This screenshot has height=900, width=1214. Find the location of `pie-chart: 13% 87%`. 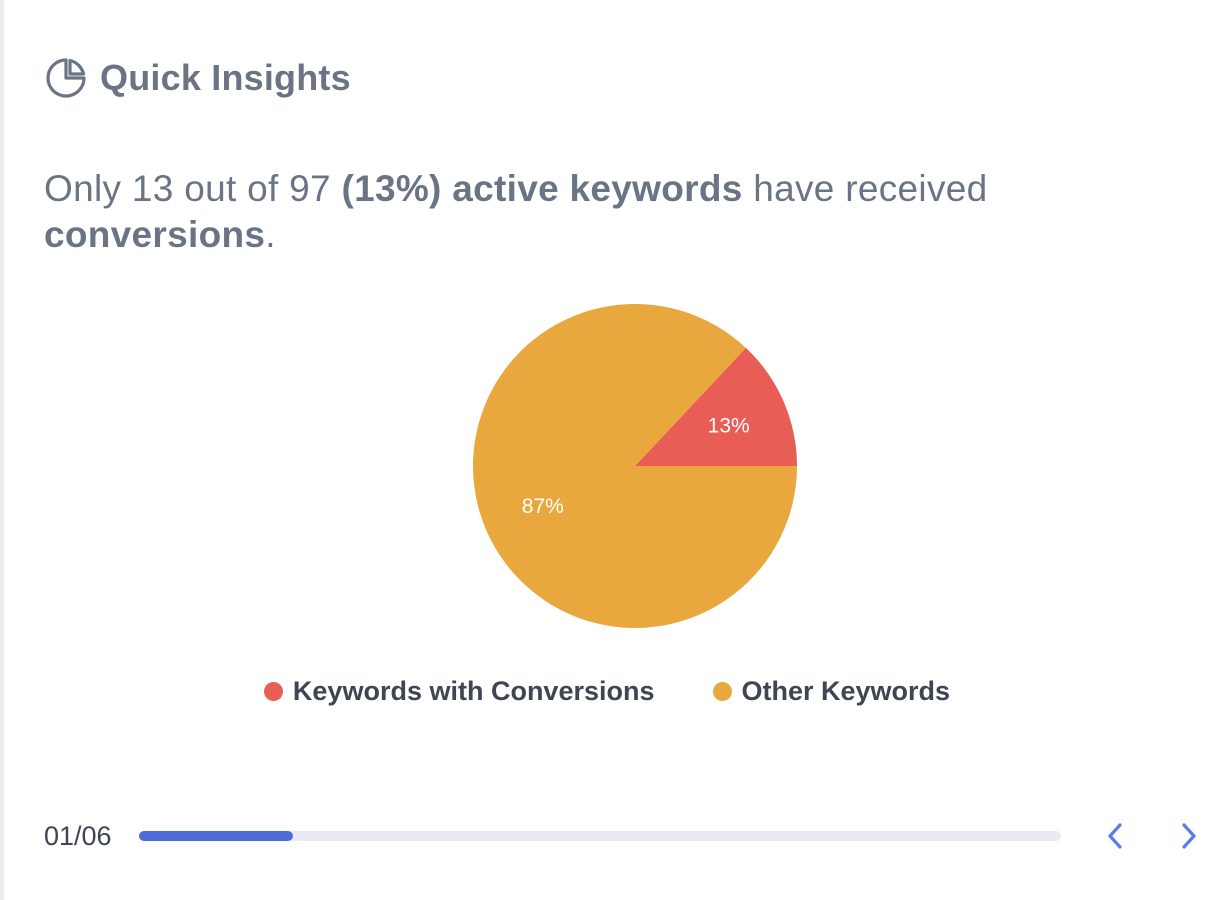

pie-chart: 13% 87% is located at coordinates (635, 468).